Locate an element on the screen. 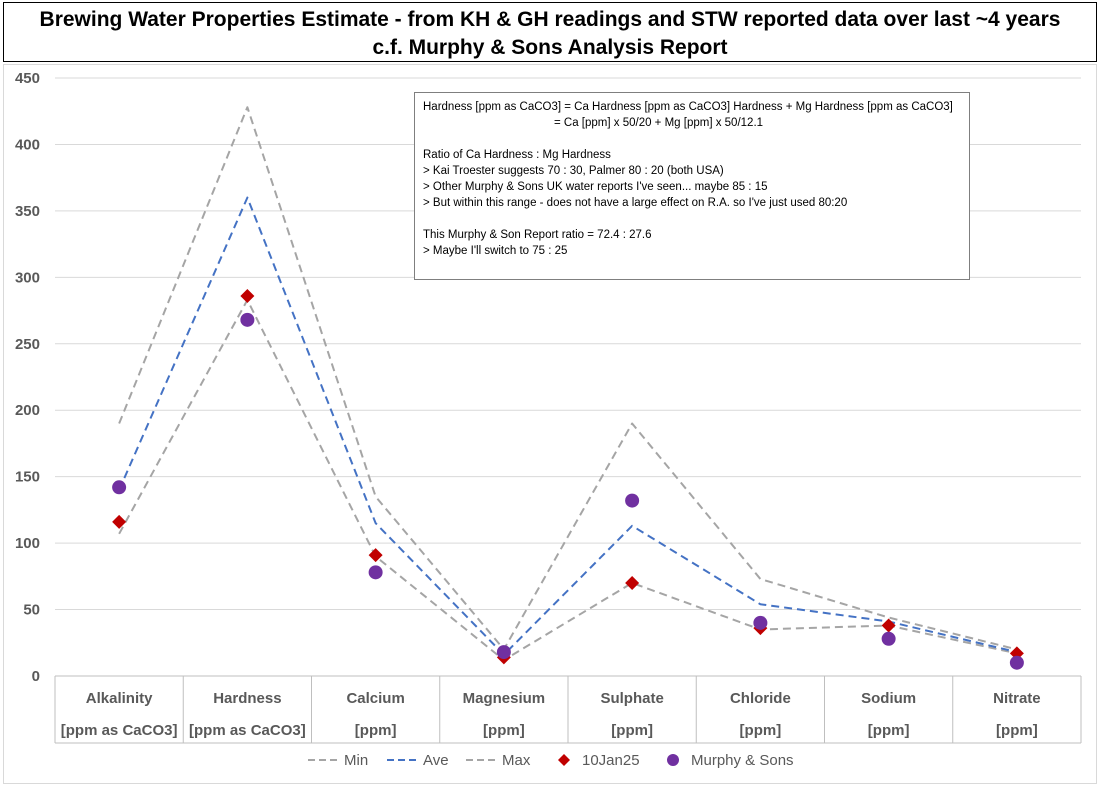 The image size is (1100, 786). legend-murphy-sons-swatch is located at coordinates (673, 760).